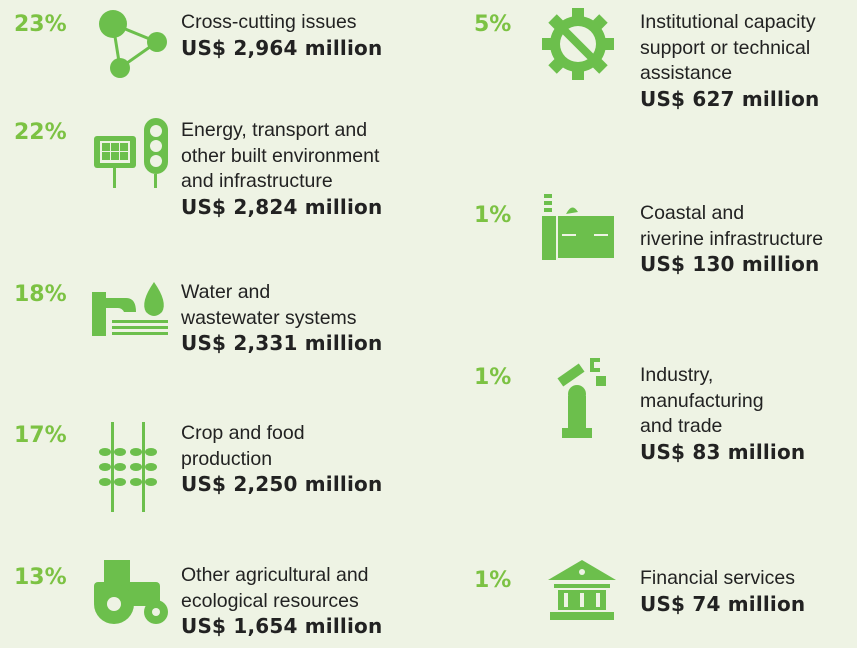 Image resolution: width=857 pixels, height=648 pixels. What do you see at coordinates (282, 484) in the screenshot?
I see `item-amount: US$ 2,250 million` at bounding box center [282, 484].